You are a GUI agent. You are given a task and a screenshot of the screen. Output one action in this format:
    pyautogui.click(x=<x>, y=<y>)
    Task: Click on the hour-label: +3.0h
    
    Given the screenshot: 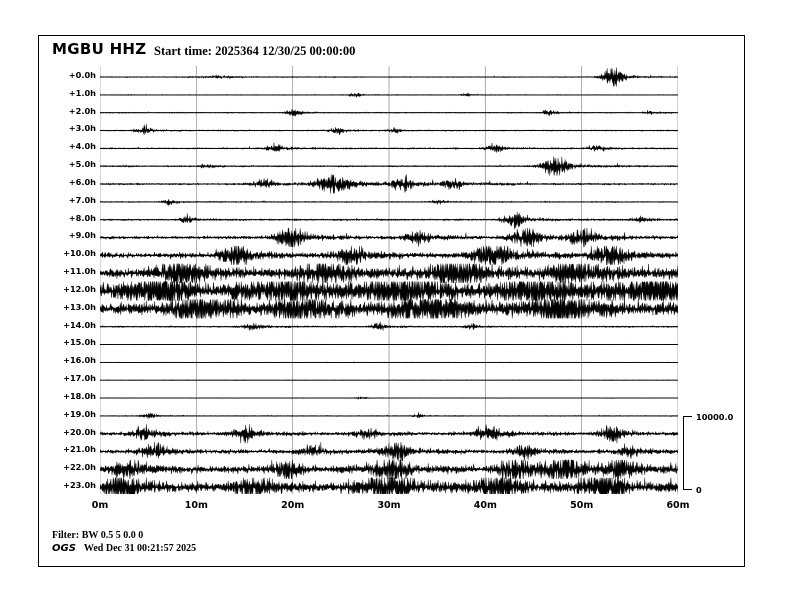 What is the action you would take?
    pyautogui.click(x=82, y=128)
    